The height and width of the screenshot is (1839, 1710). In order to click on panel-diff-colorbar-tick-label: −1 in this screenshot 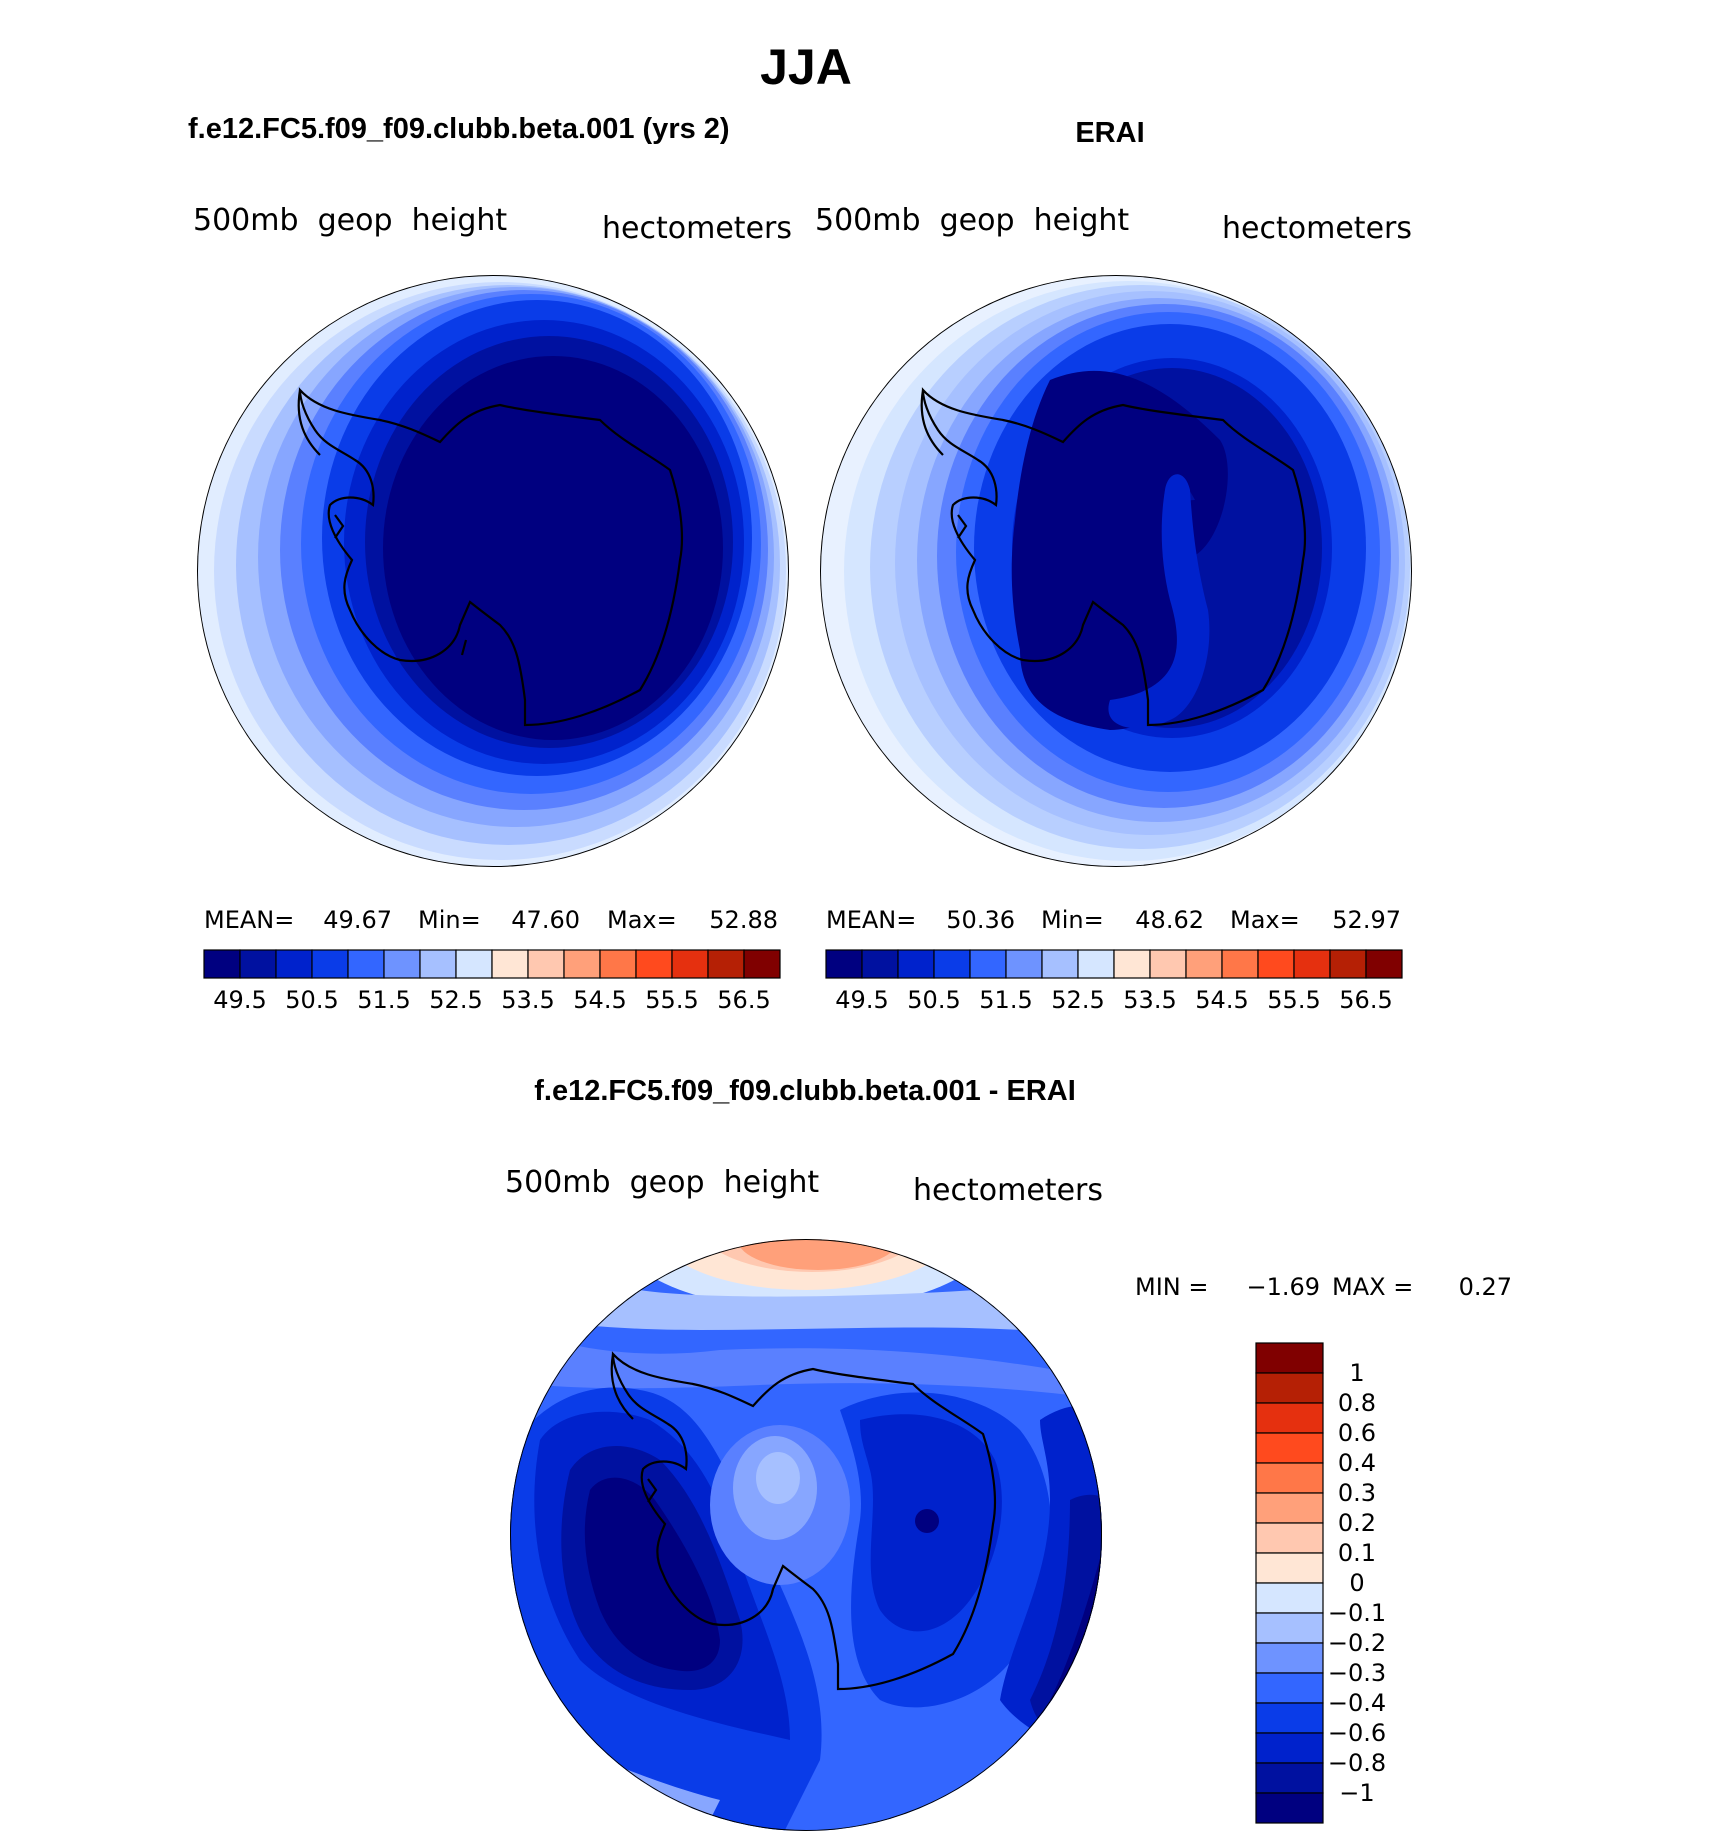, I will do `click(1356, 1793)`.